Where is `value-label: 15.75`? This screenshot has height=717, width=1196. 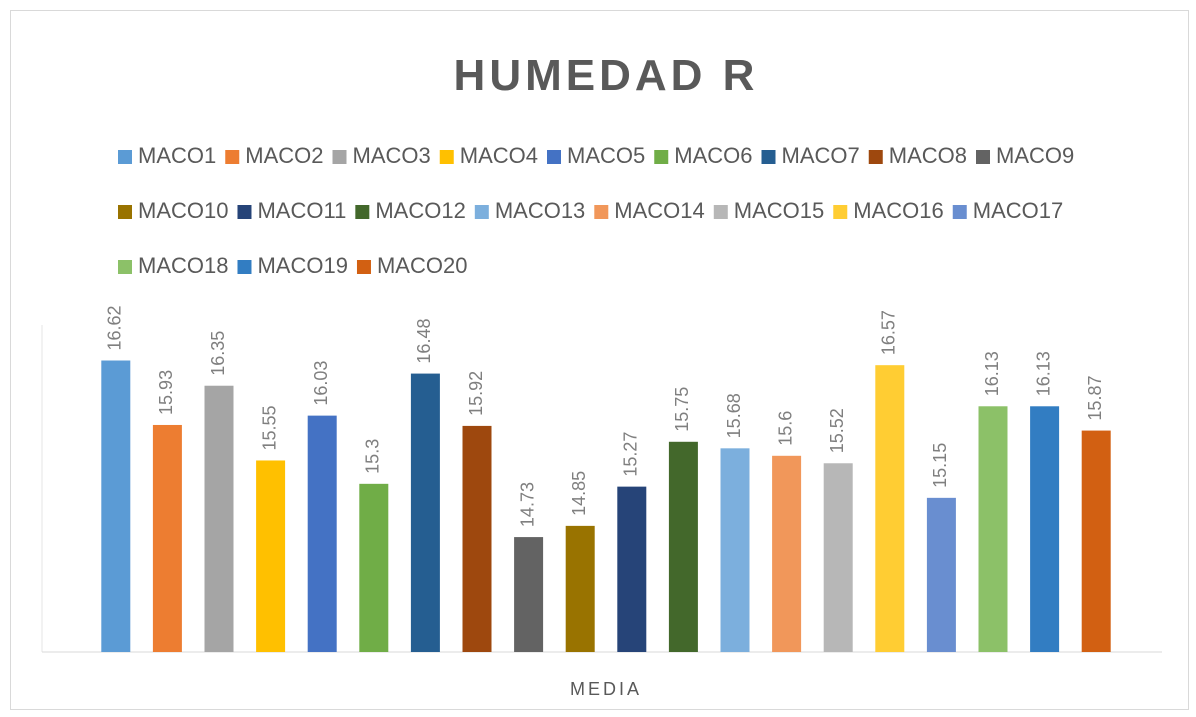
value-label: 15.75 is located at coordinates (682, 409).